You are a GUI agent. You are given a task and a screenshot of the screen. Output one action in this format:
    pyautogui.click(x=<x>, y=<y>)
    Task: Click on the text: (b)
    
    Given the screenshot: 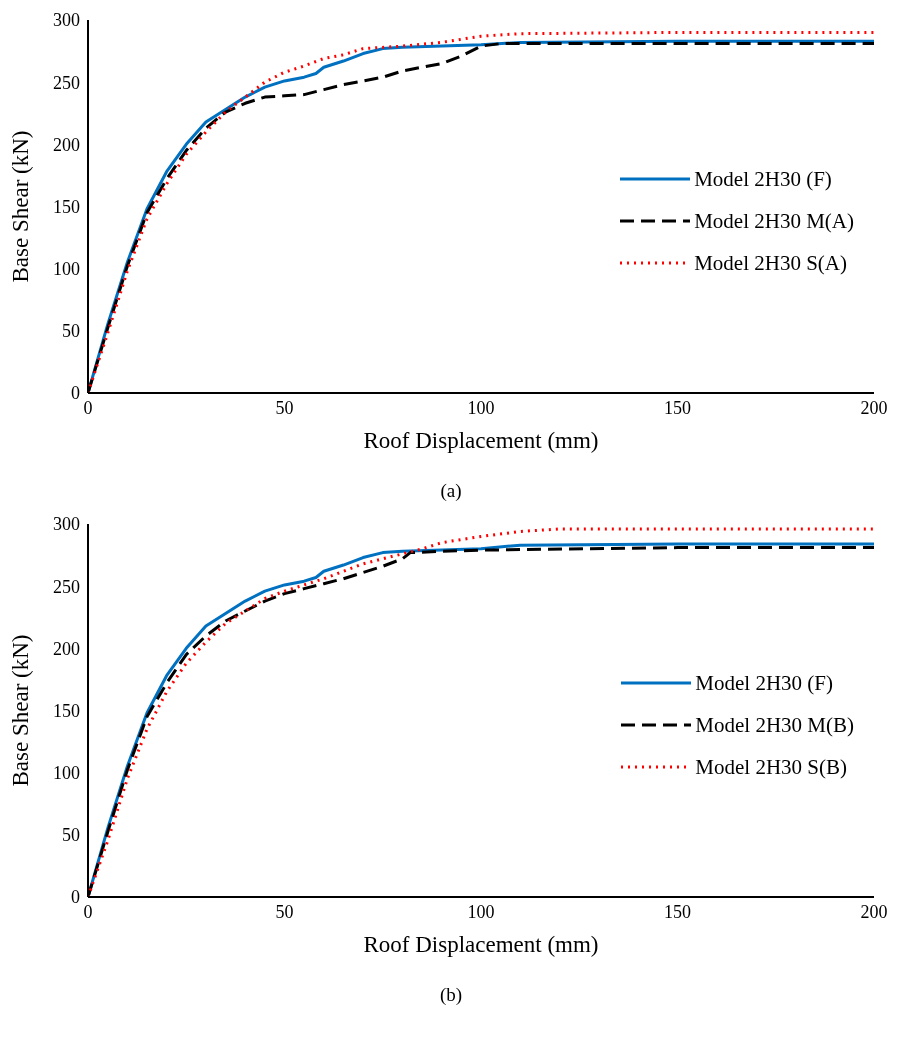 What is the action you would take?
    pyautogui.click(x=451, y=995)
    